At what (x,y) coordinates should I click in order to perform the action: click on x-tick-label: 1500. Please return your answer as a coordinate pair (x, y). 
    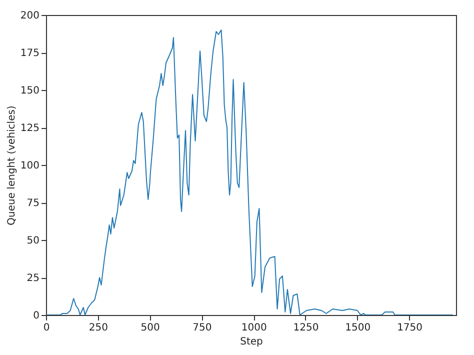
    Looking at the image, I should click on (358, 328).